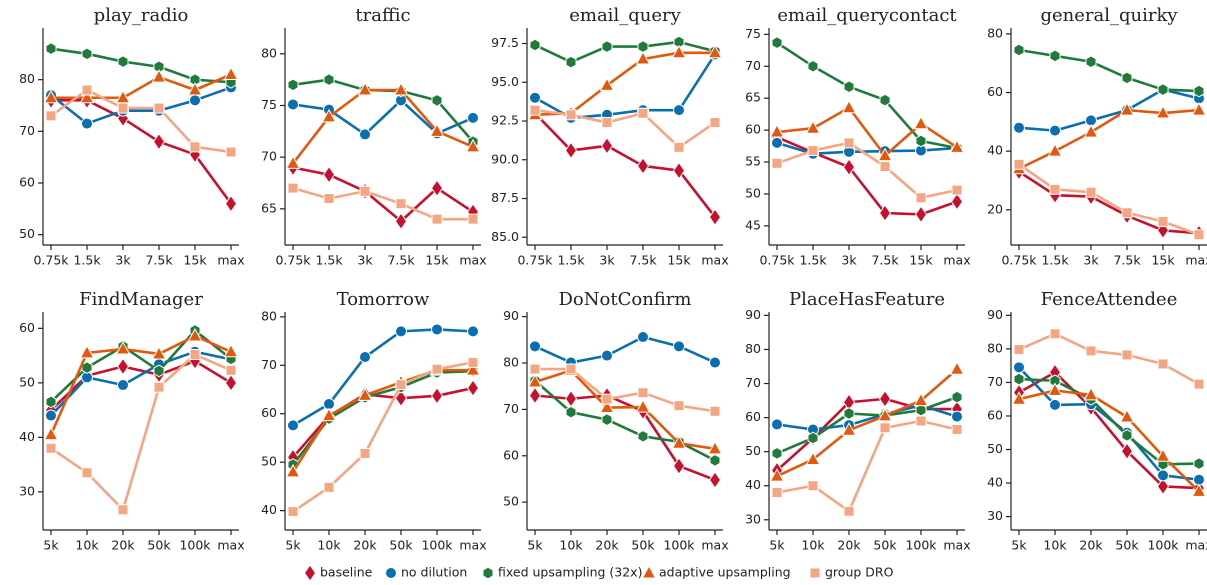 The height and width of the screenshot is (585, 1207). I want to click on y-tick-label: 40, so click(269, 509).